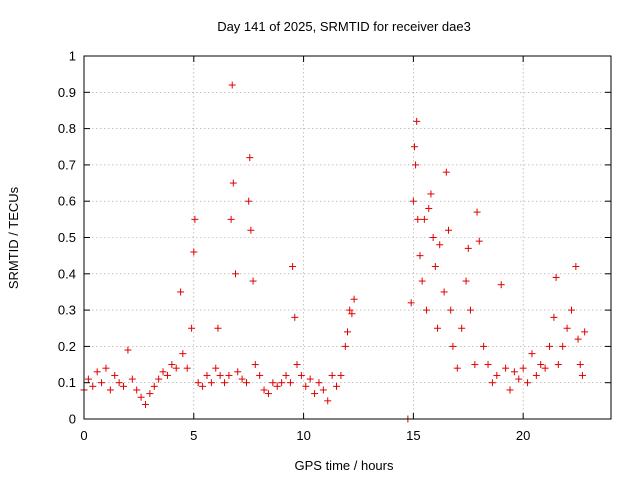 The image size is (640, 480). I want to click on y-axis-label: SRMTID / TECUs, so click(13, 237).